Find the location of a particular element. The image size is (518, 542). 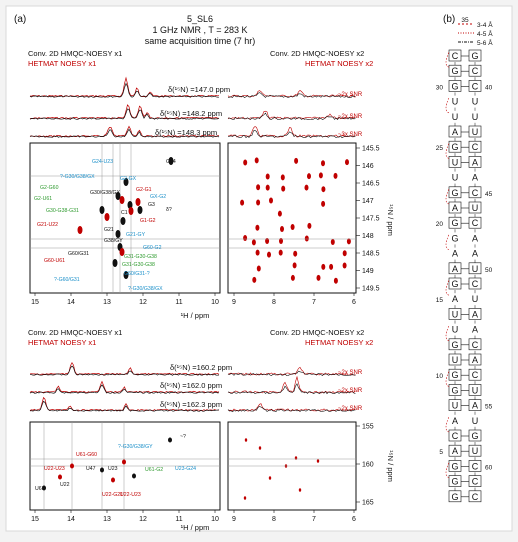

n-tick-label: 145.5 is located at coordinates (371, 149).